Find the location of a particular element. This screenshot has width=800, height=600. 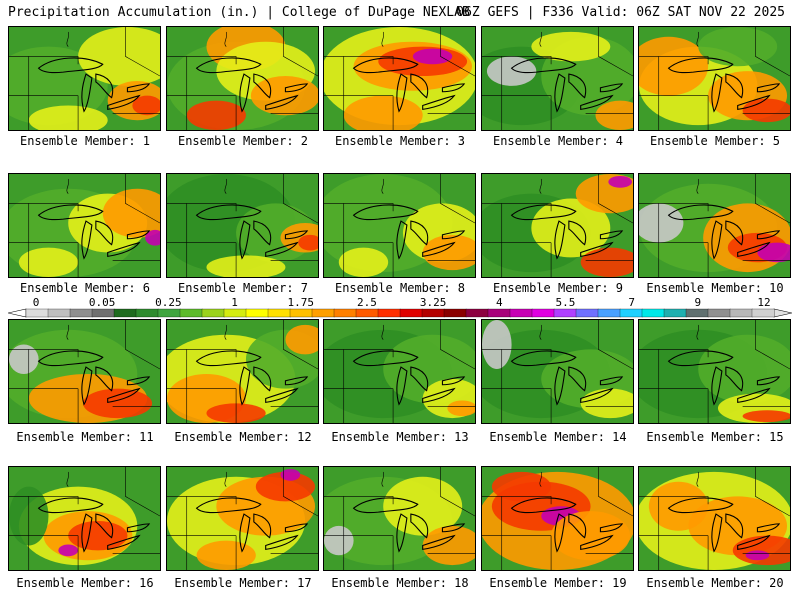

precipitation-colorbar: 0 0.05 0.25 1 1.75 2.5 3.25 4 5.5 7 9 12 is located at coordinates (400, 307).